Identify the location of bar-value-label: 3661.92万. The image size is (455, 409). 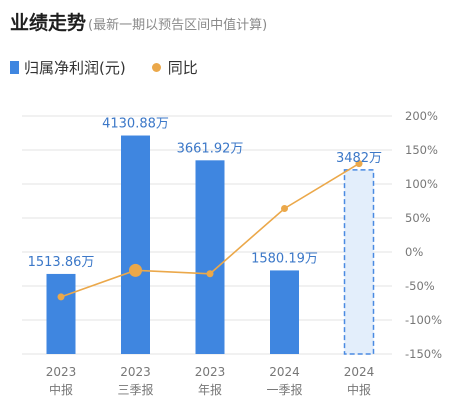
(210, 148).